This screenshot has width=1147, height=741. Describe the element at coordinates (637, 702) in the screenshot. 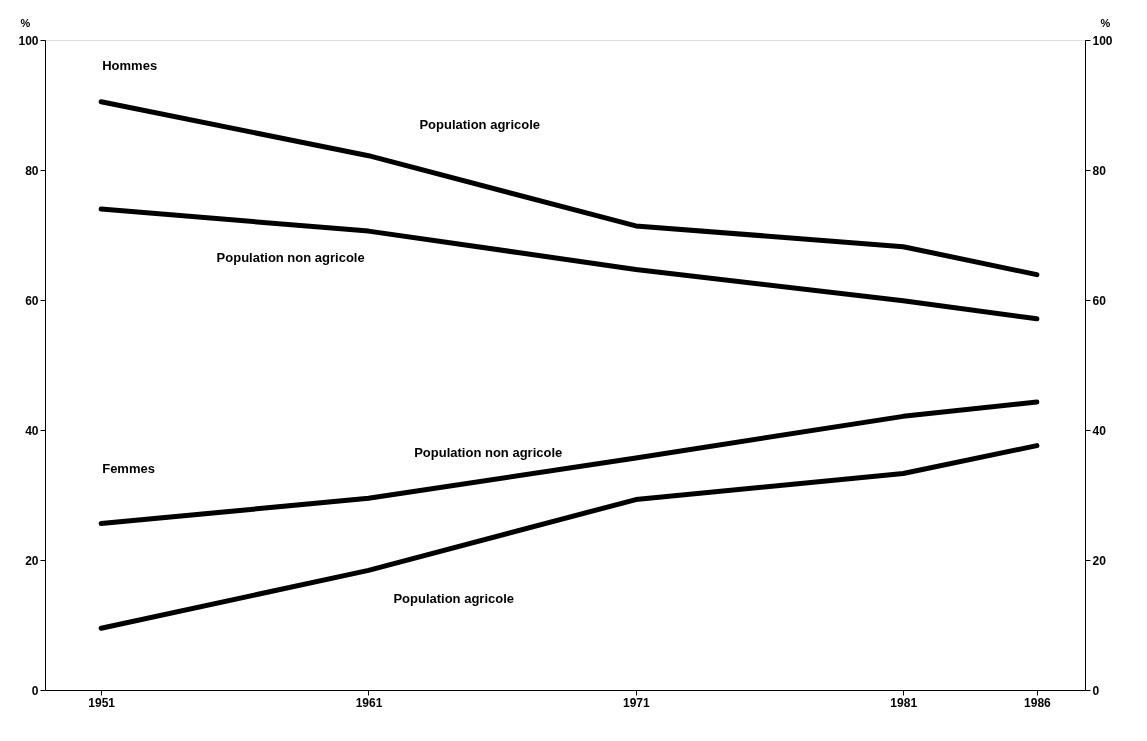

I see `x-tick-label: 1971` at that location.